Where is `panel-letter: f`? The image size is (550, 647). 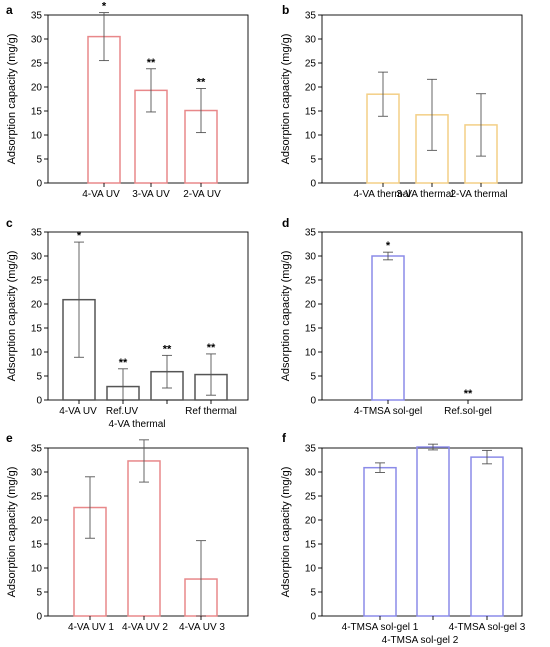
panel-letter: f is located at coordinates (284, 438).